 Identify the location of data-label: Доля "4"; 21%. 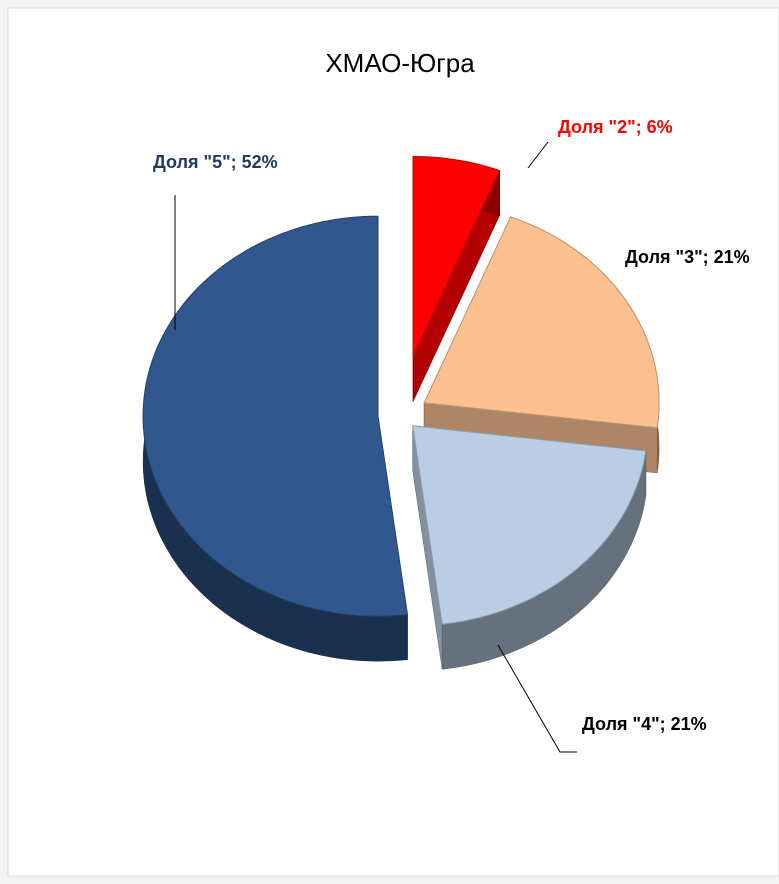
(644, 724).